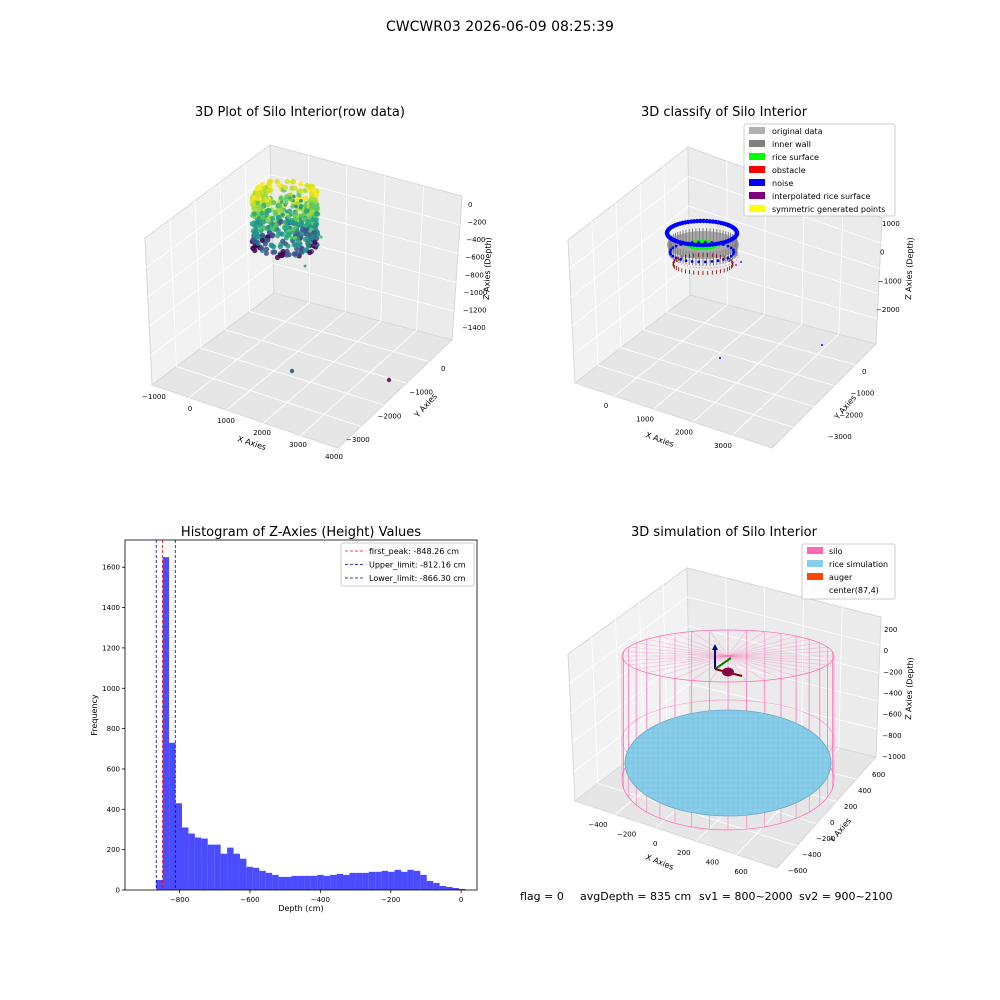 The width and height of the screenshot is (1000, 1000). Describe the element at coordinates (846, 896) in the screenshot. I see `sv2-text: sv2 = 900~2100` at that location.